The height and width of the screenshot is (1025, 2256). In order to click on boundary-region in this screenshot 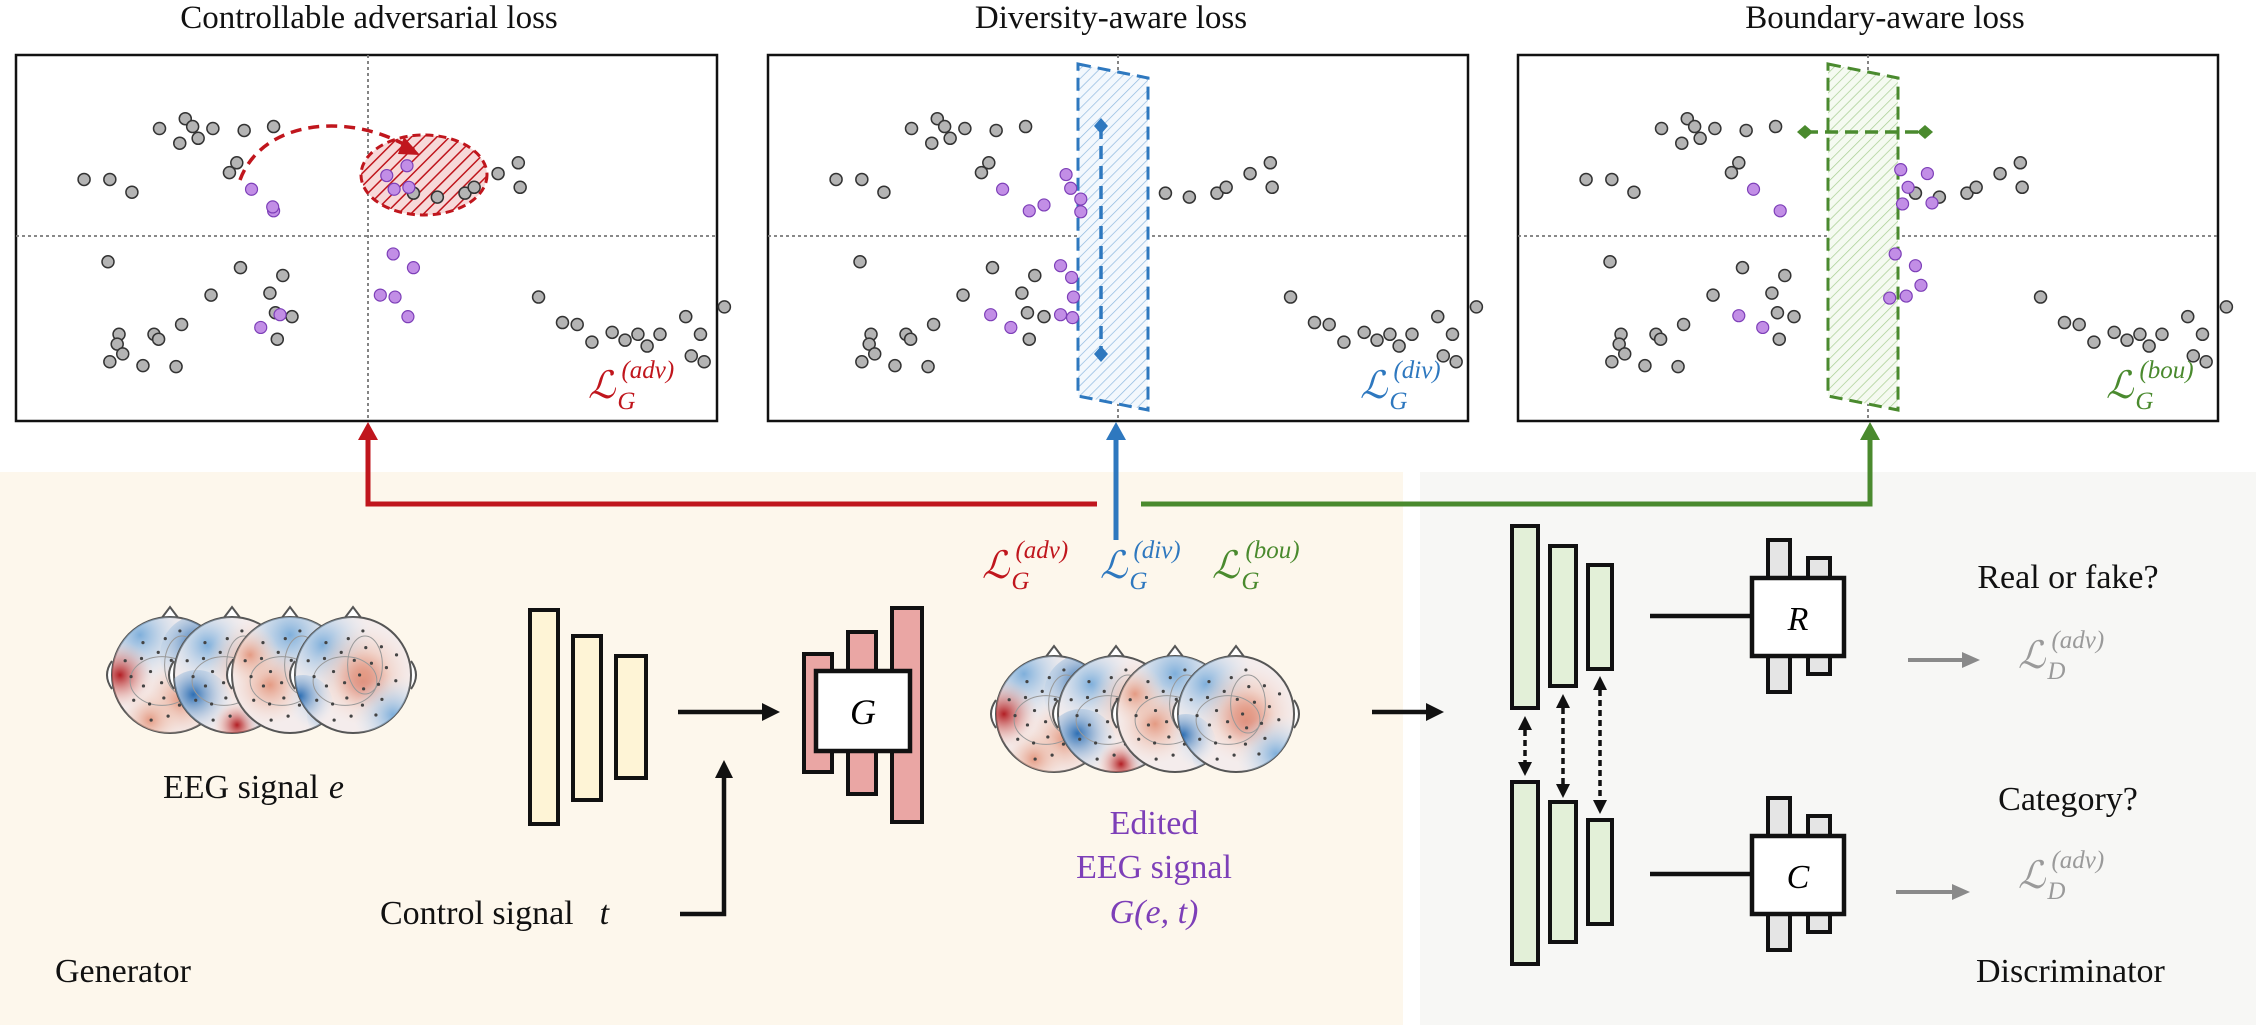, I will do `click(1863, 237)`.